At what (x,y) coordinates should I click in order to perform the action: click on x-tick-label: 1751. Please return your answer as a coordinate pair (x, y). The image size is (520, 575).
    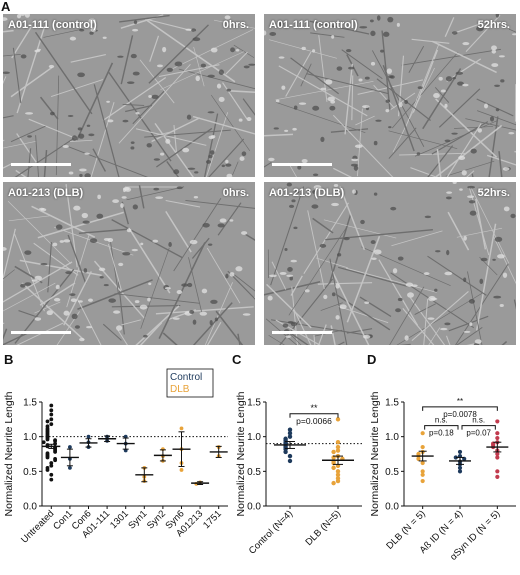
    Looking at the image, I should click on (212, 519).